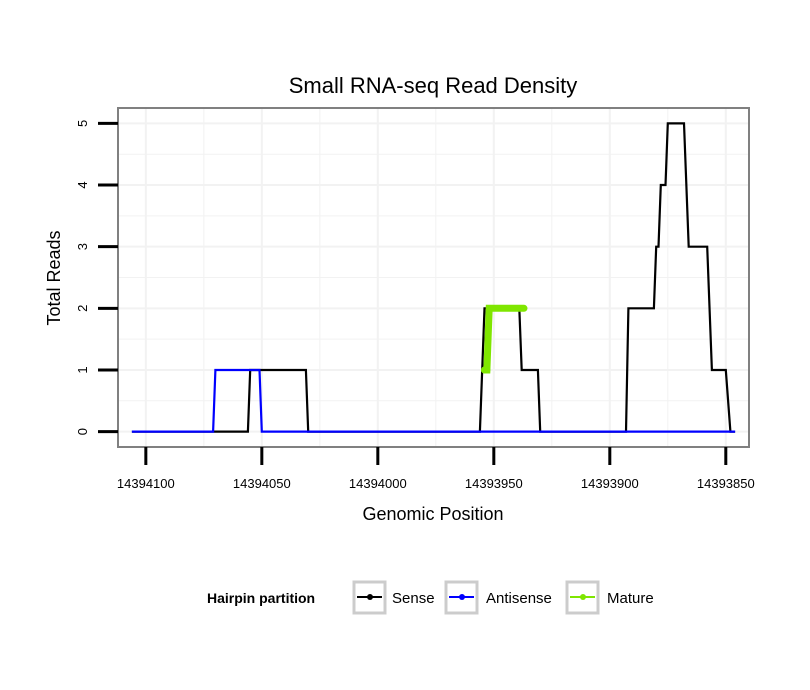  What do you see at coordinates (378, 483) in the screenshot?
I see `x-tick-label-14394000: 14394000` at bounding box center [378, 483].